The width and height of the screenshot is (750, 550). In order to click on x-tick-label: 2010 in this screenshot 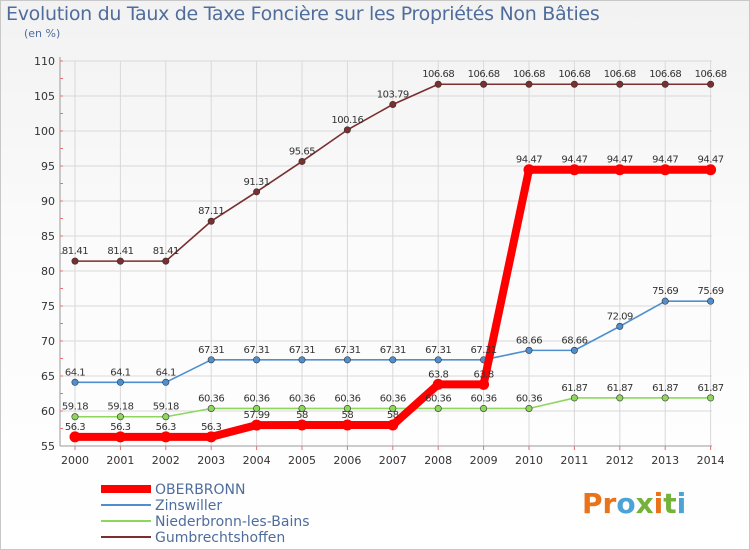, I will do `click(529, 460)`.